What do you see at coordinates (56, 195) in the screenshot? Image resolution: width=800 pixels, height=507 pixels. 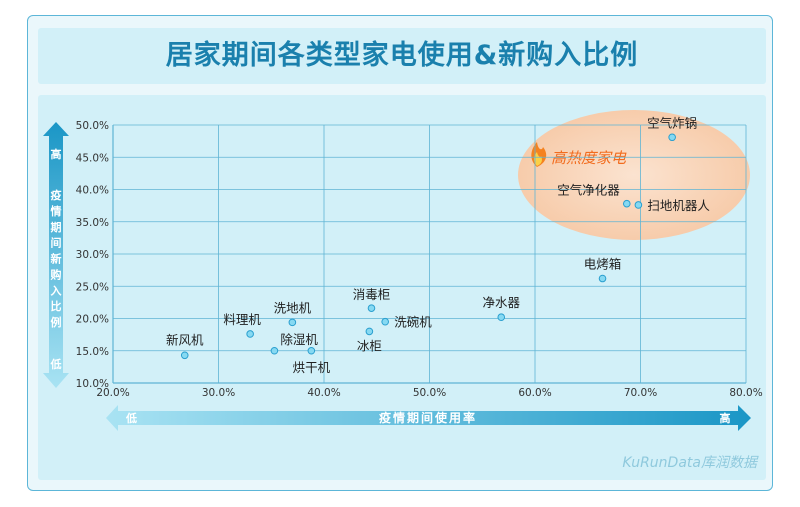 I see `y-axis-title-char: 疫` at bounding box center [56, 195].